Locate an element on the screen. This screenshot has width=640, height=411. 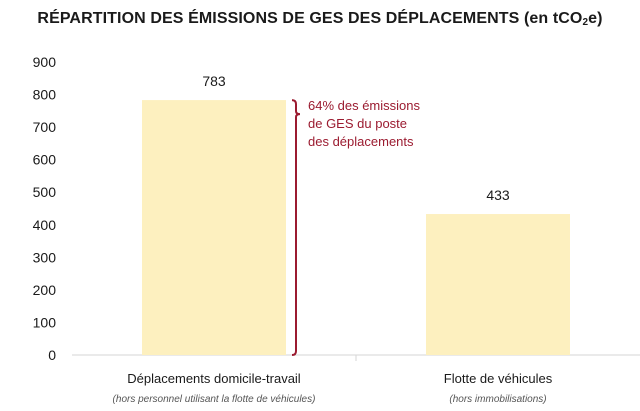
annotation-text: des déplacements is located at coordinates (361, 141).